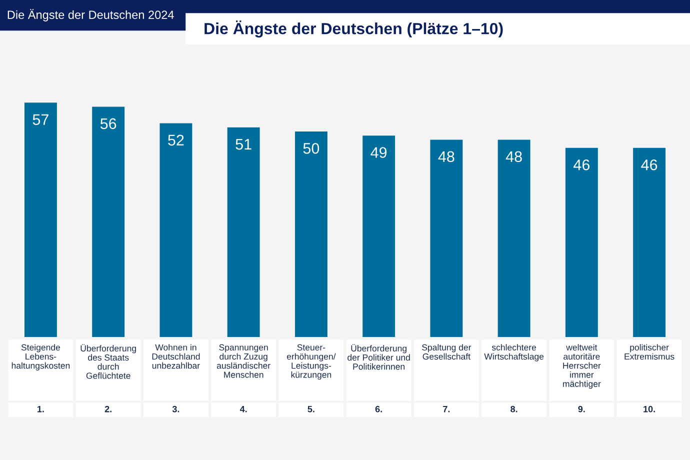 The height and width of the screenshot is (460, 690). What do you see at coordinates (353, 29) in the screenshot?
I see `chart-title: Die Ängste der Deutschen (Plätze 1–10)` at bounding box center [353, 29].